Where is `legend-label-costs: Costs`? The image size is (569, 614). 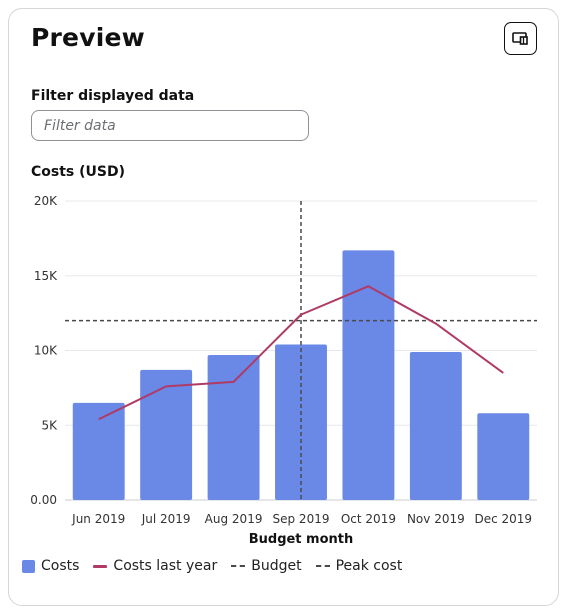
legend-label-costs: Costs is located at coordinates (60, 566).